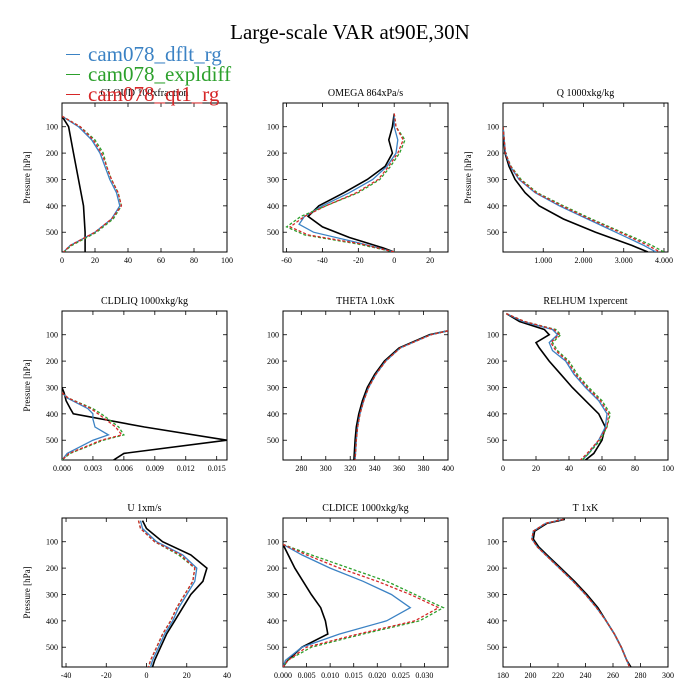 The height and width of the screenshot is (700, 700). Describe the element at coordinates (503, 675) in the screenshot. I see `x-tick-label: 180` at that location.